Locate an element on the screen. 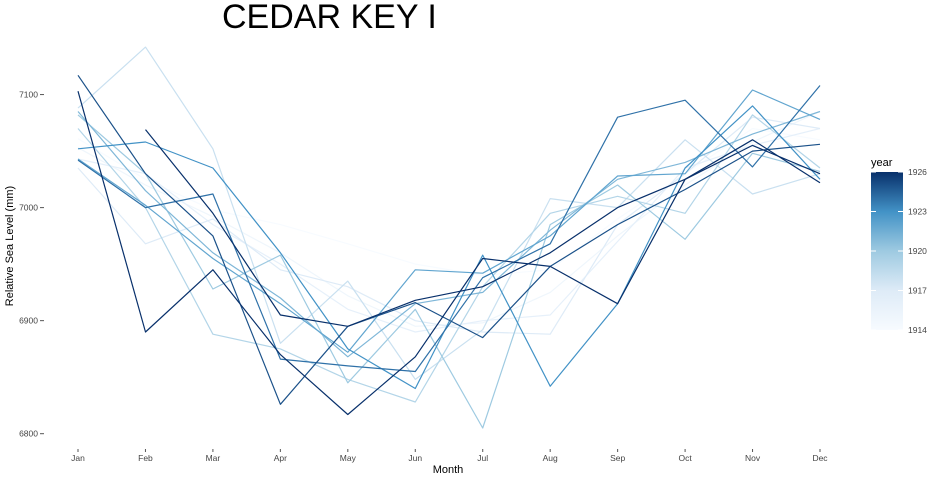 The height and width of the screenshot is (480, 940). x-tick-label: May is located at coordinates (348, 458).